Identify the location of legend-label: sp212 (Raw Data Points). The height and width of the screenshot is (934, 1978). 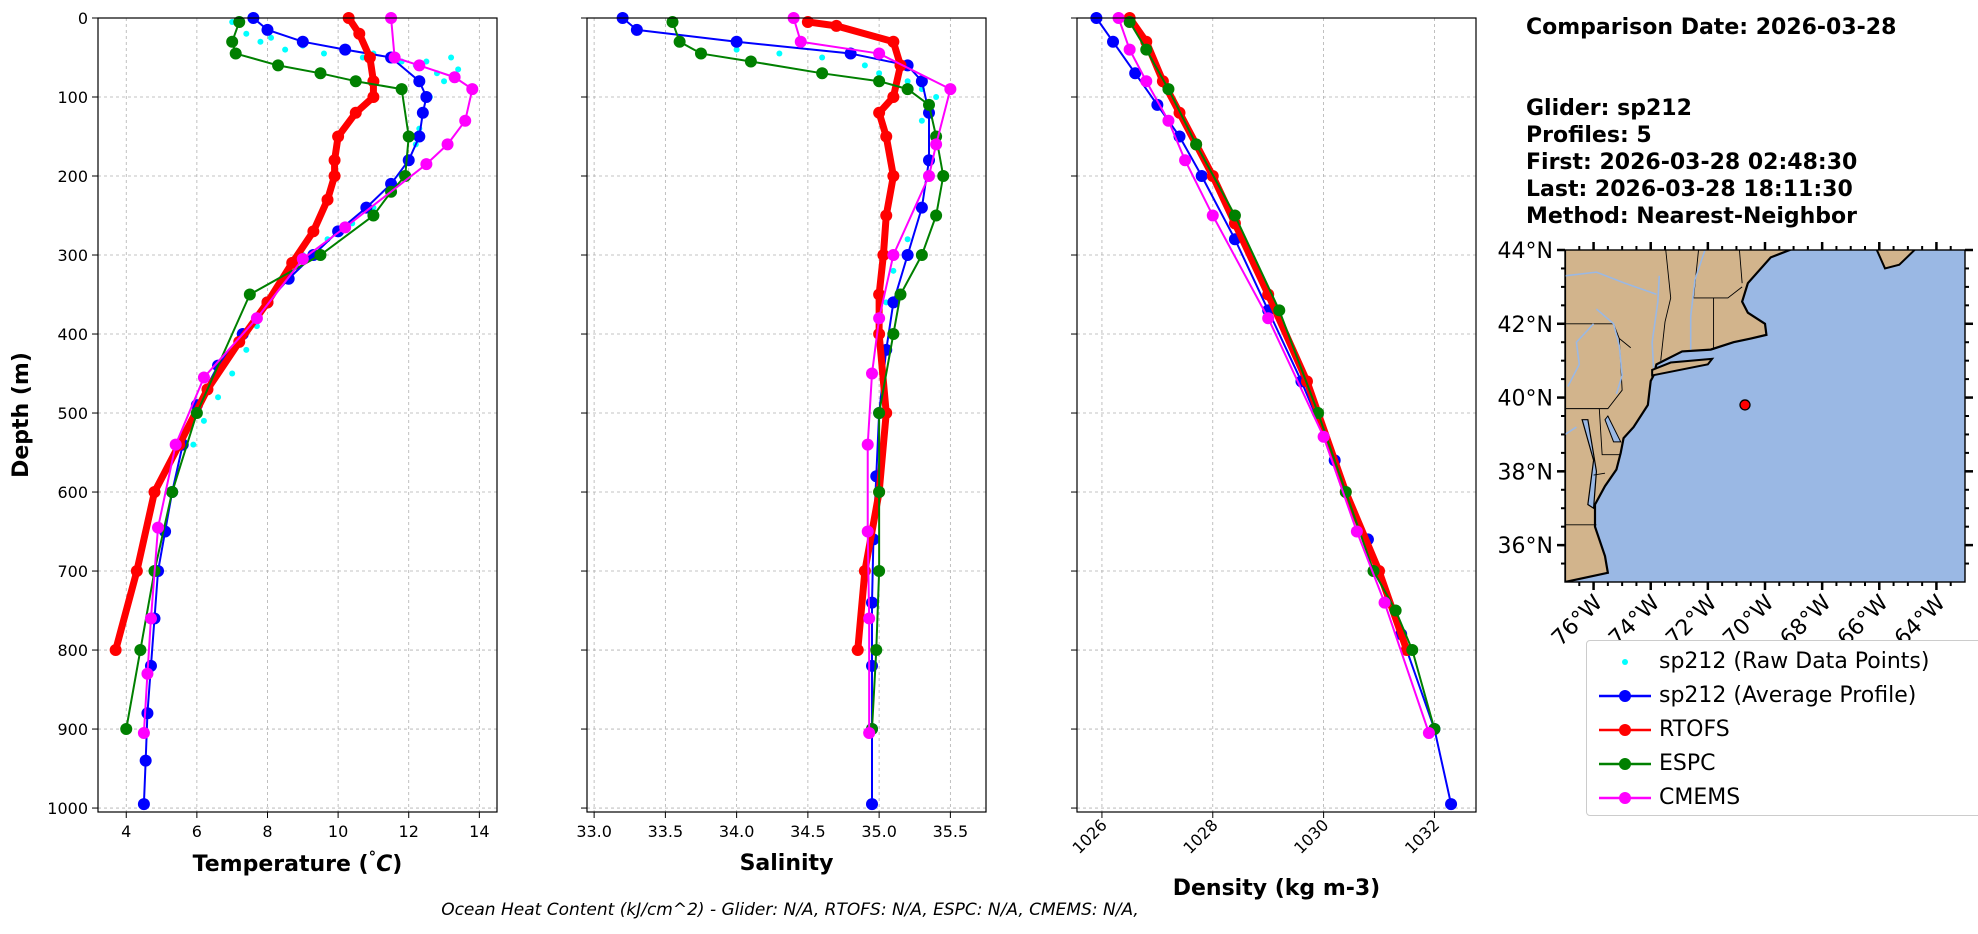
(1794, 661).